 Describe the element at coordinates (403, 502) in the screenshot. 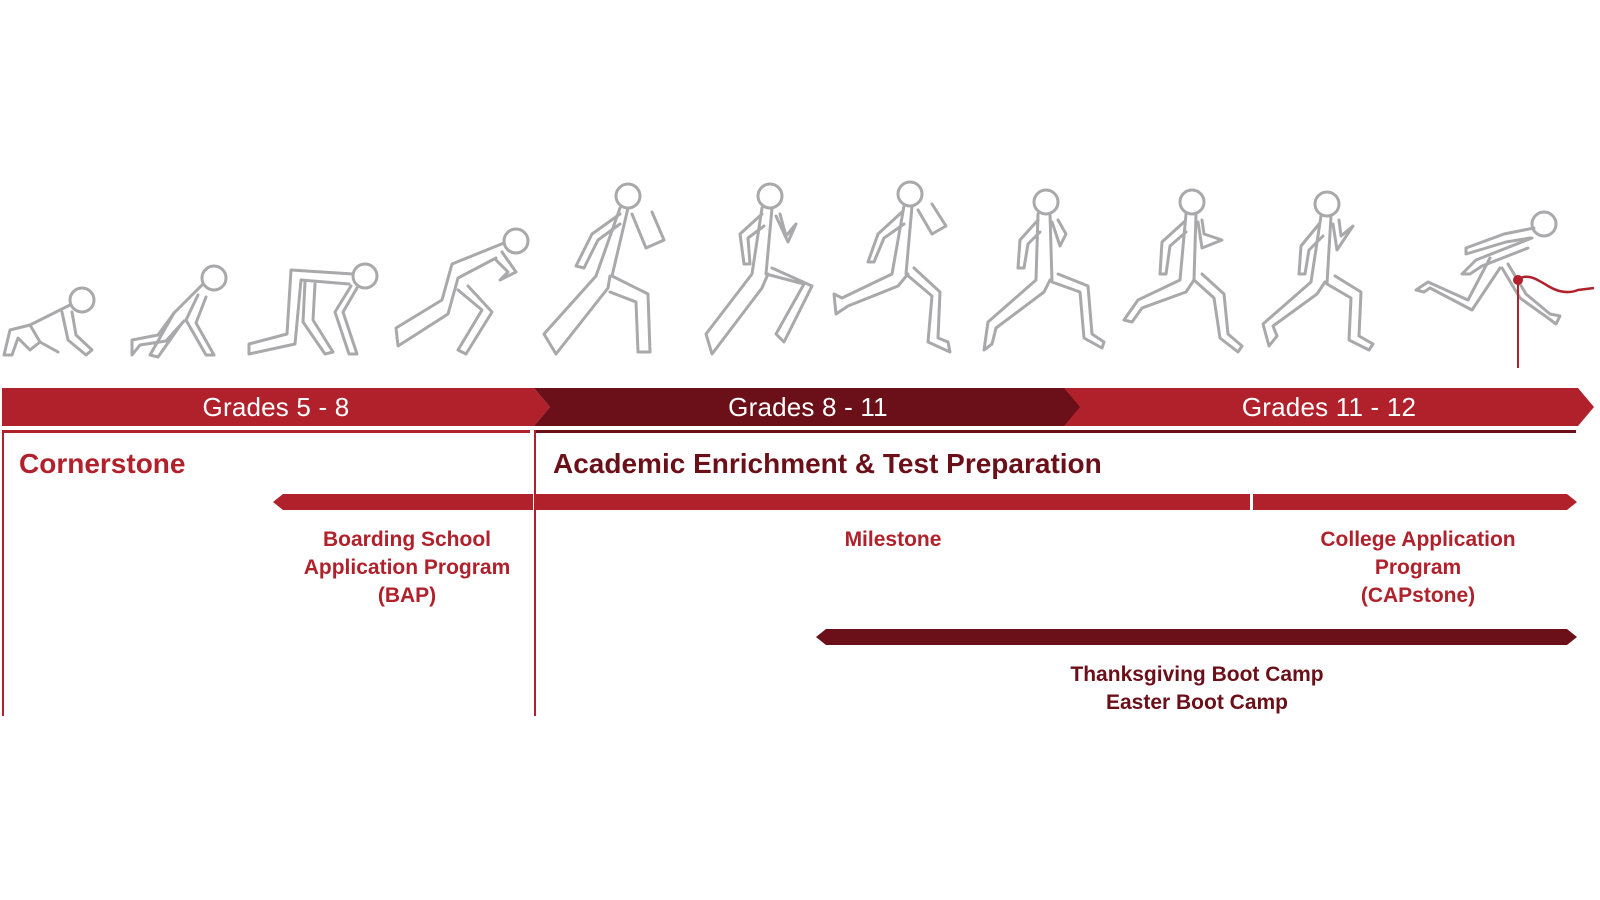

I see `bap-bar` at that location.